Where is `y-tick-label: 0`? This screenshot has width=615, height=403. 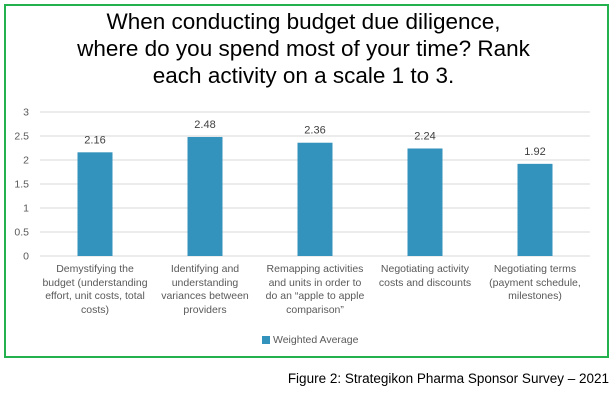
y-tick-label: 0 is located at coordinates (26, 257).